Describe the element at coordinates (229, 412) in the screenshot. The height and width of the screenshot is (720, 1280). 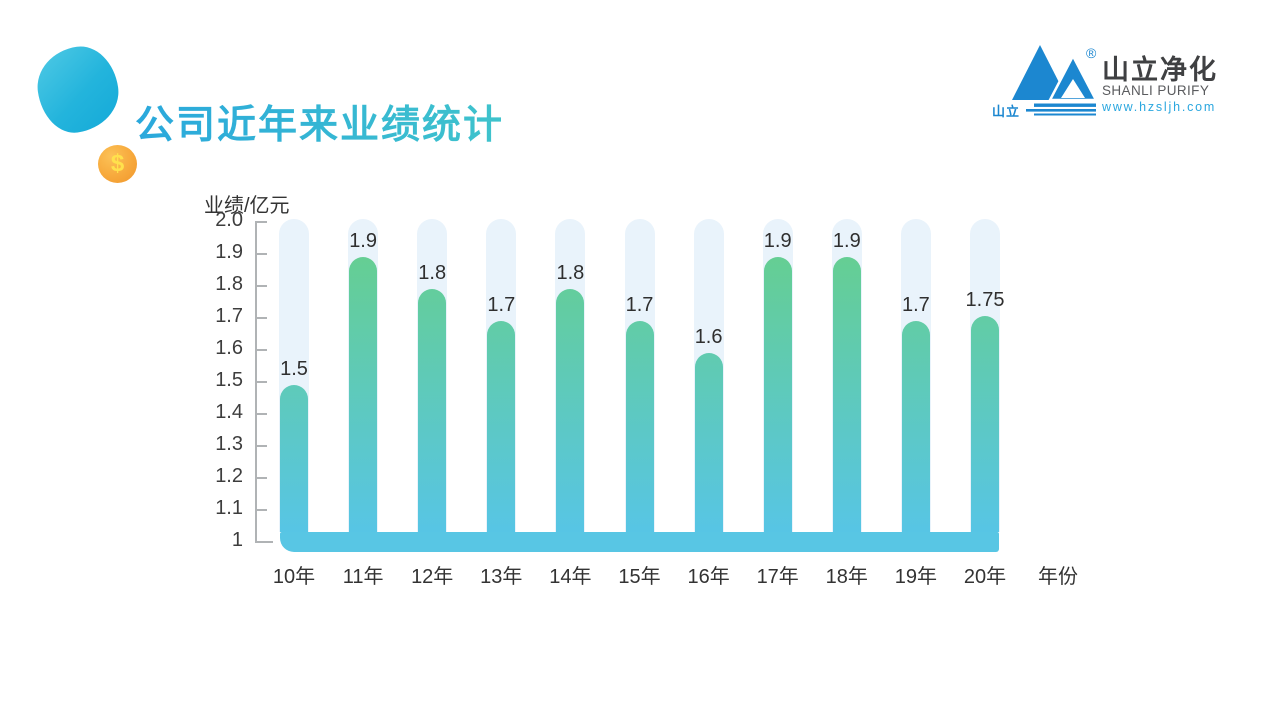
I see `y-tick-label: 1.4` at that location.